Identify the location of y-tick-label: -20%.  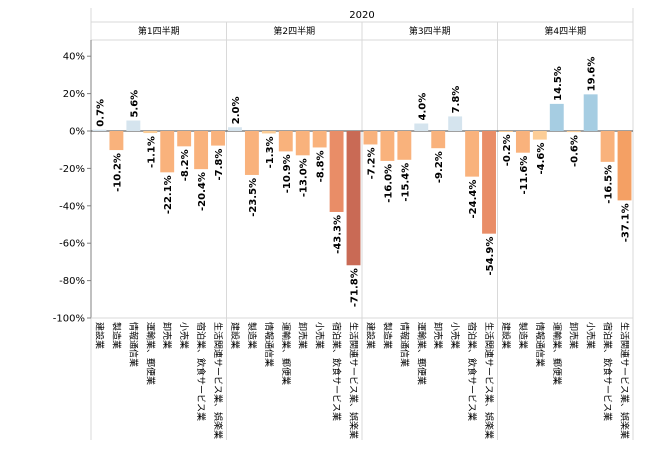
(72, 169).